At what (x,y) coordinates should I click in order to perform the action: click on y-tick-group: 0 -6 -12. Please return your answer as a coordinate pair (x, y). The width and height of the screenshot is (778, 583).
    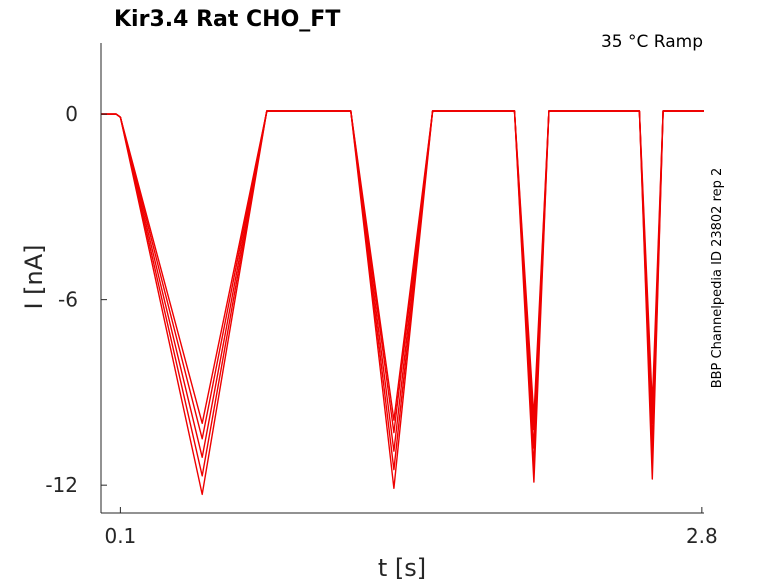
    Looking at the image, I should click on (76, 299).